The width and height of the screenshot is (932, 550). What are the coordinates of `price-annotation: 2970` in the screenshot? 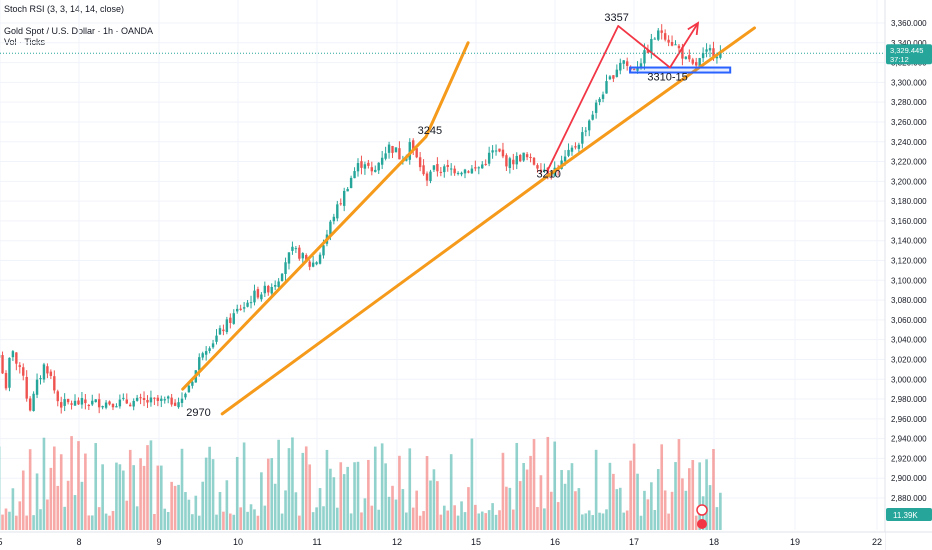 It's located at (198, 413).